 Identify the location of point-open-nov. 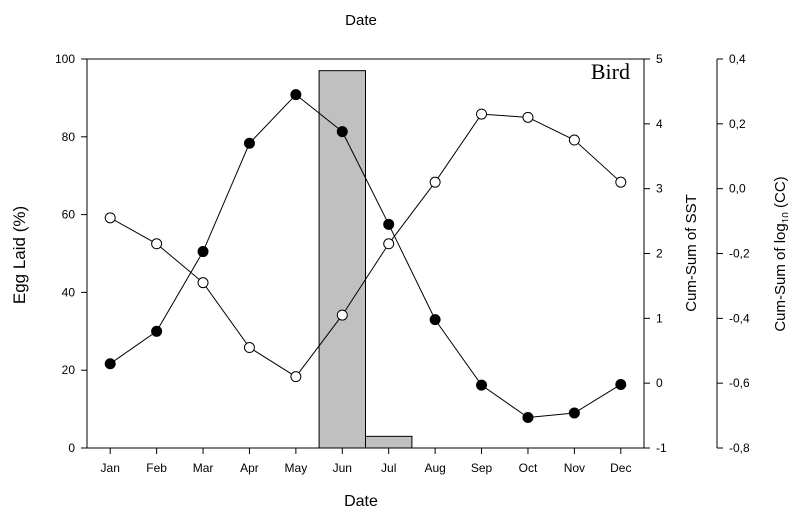
(574, 140).